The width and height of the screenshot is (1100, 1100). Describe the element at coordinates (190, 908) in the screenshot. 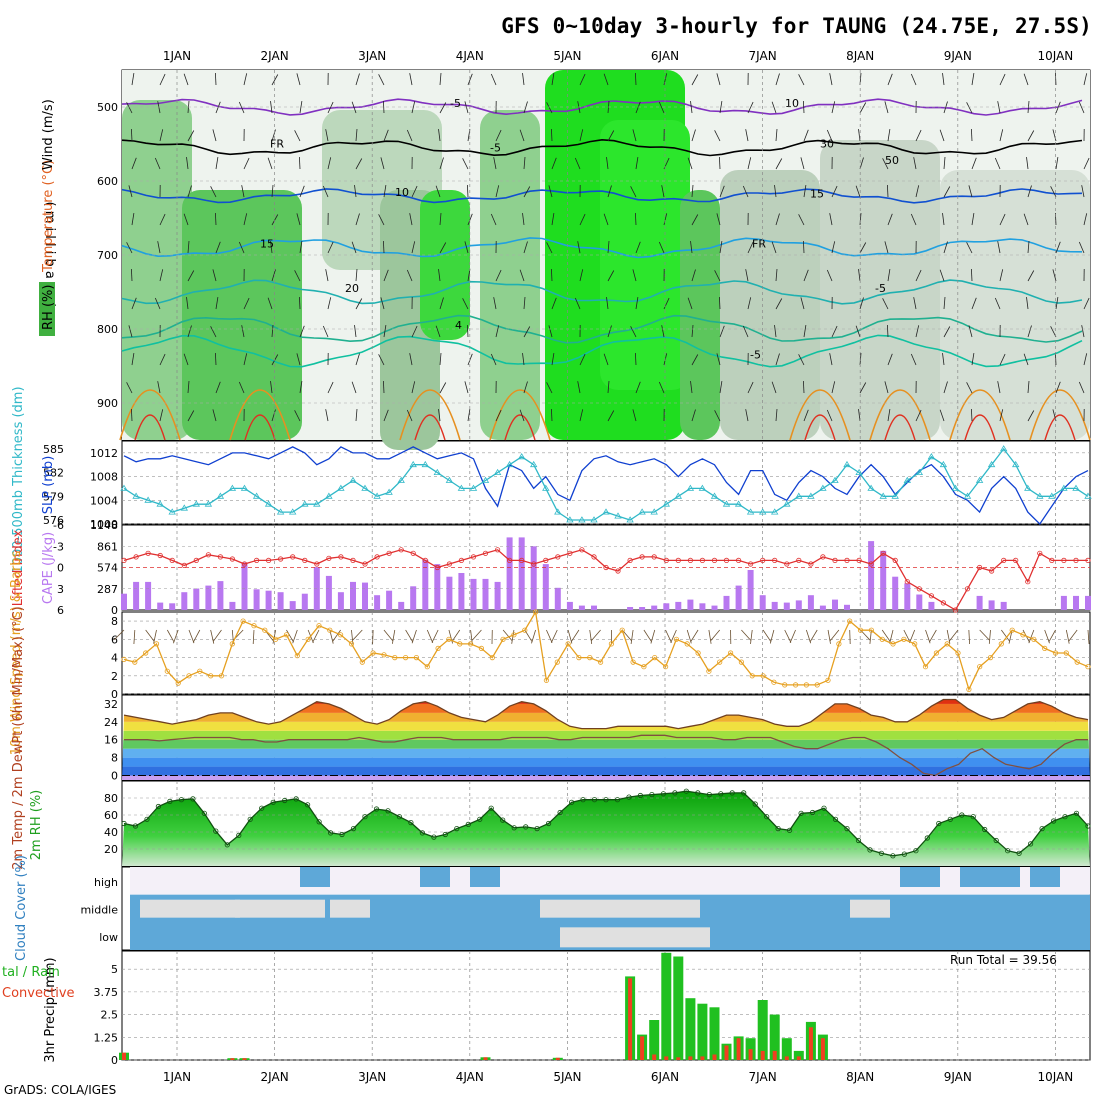

I see `cloud-mid-block` at that location.